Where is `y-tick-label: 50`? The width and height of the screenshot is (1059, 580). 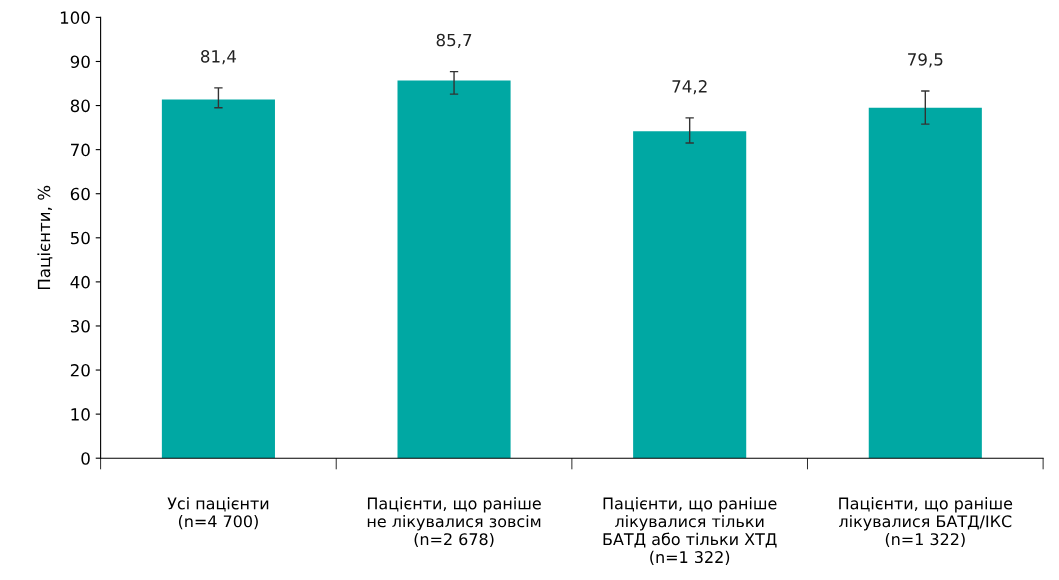
y-tick-label: 50 is located at coordinates (80, 238).